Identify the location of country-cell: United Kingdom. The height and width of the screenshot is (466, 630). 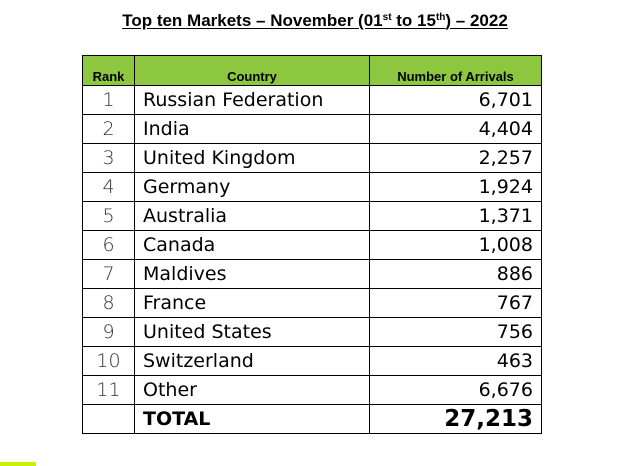
(252, 158).